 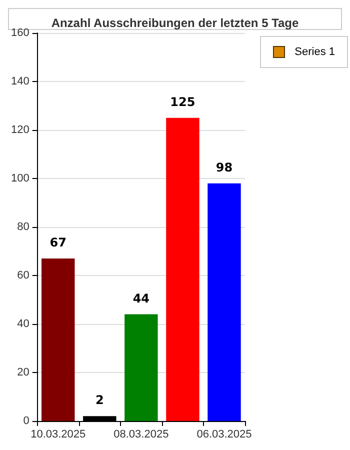 I want to click on y-tick-label: 20, so click(x=23, y=372).